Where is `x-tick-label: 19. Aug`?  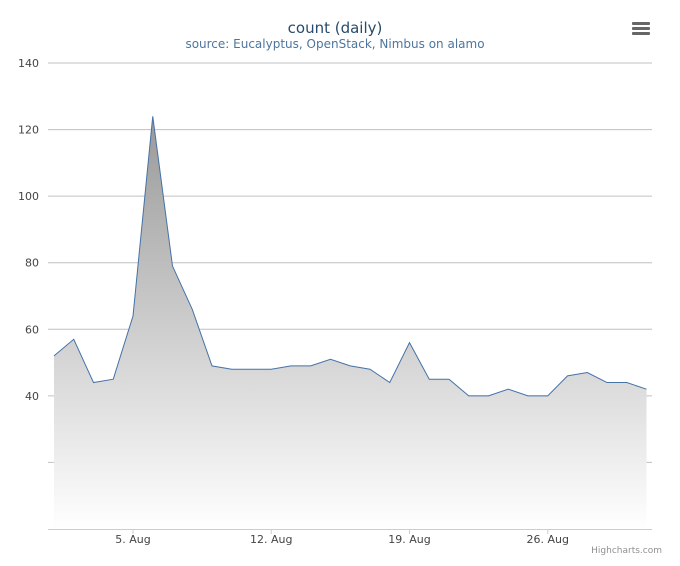 x-tick-label: 19. Aug is located at coordinates (409, 539).